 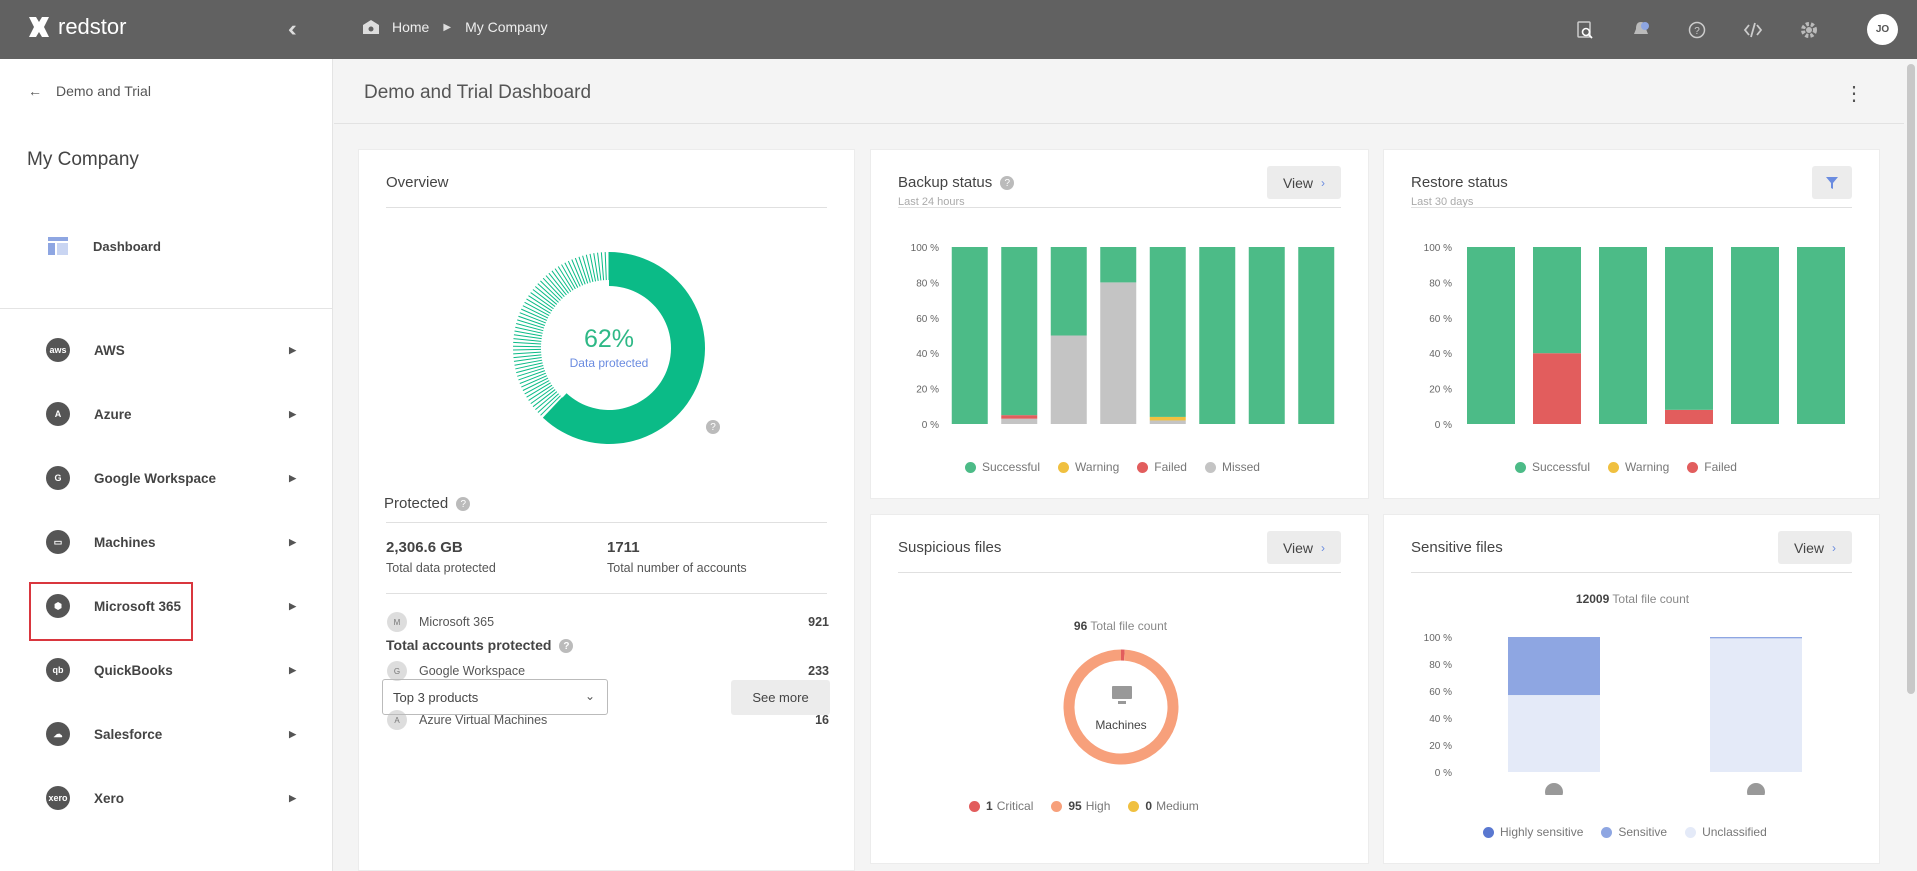 I want to click on bar-missed, so click(x=1068, y=379).